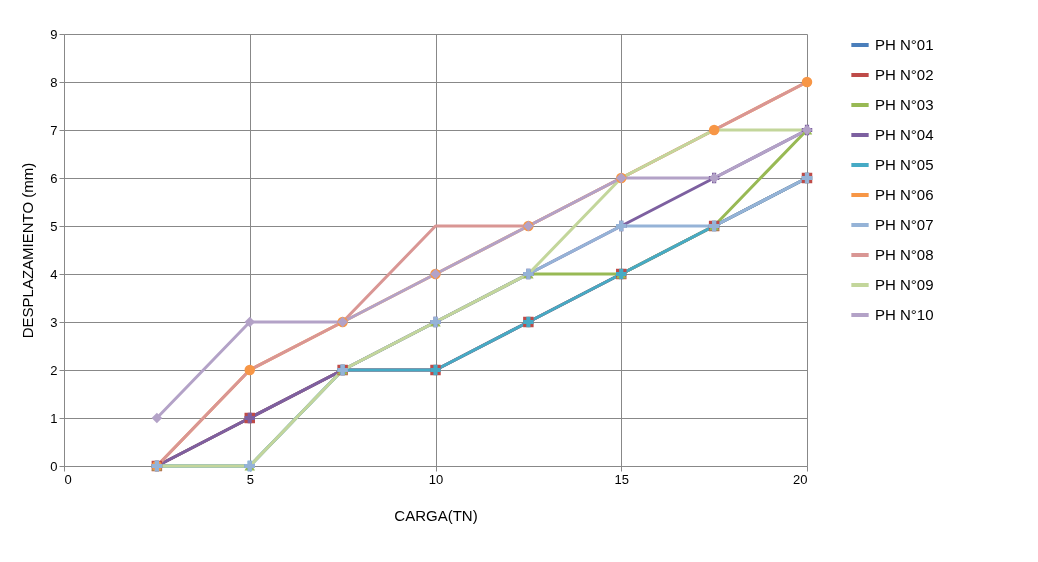  Describe the element at coordinates (54, 34) in the screenshot. I see `y-tick-label: 9` at that location.